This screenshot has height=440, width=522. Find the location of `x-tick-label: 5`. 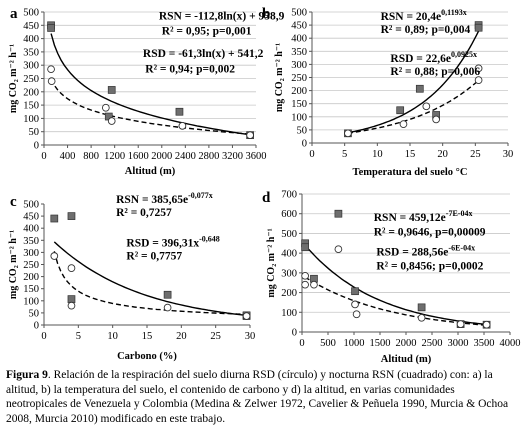

x-tick-label: 5 is located at coordinates (344, 154).